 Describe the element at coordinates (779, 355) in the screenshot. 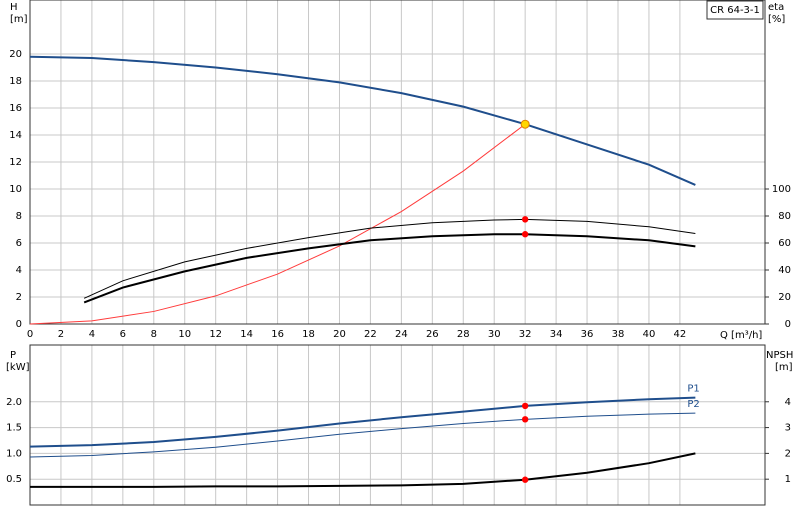

I see `y2-label: NPSH` at that location.